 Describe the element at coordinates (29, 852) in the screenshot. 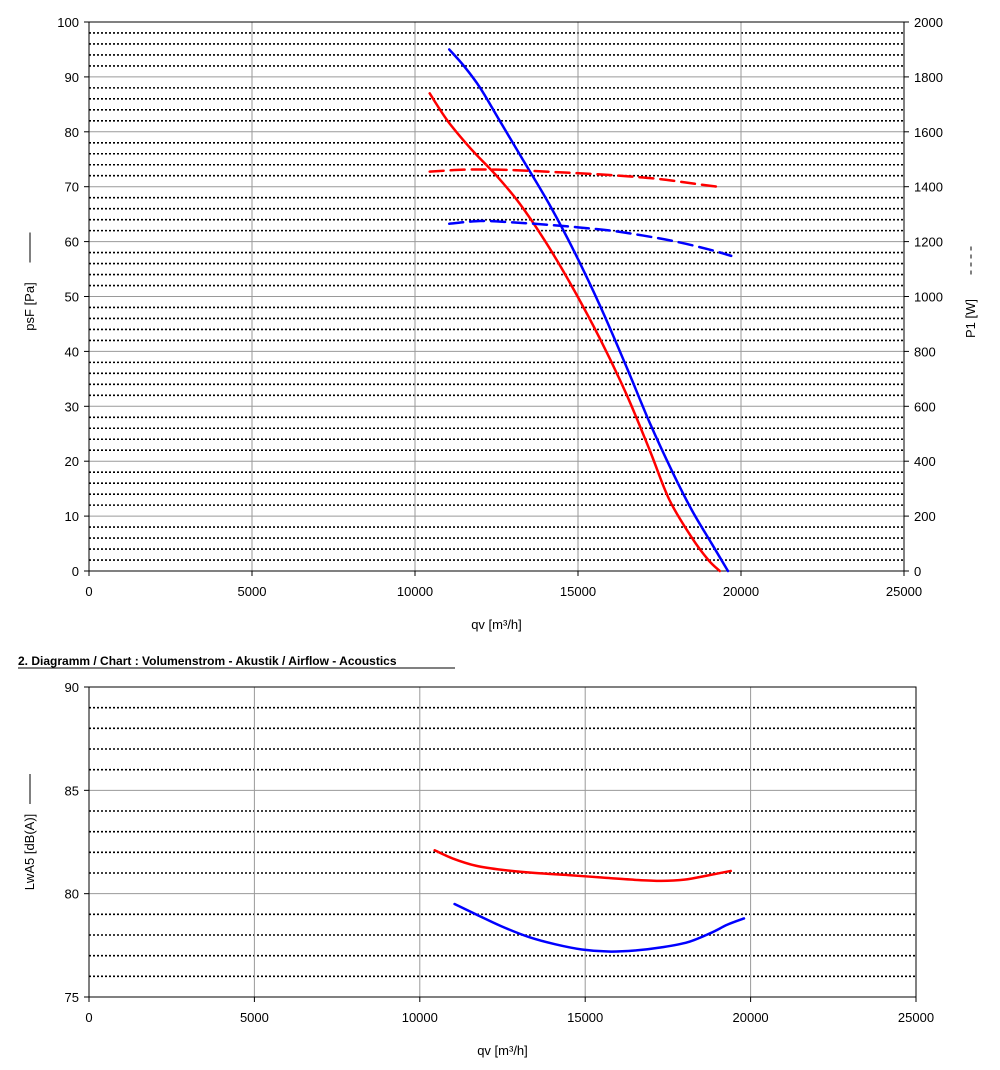

I see `y-axis-label: LwA5 [dB(A)]` at that location.